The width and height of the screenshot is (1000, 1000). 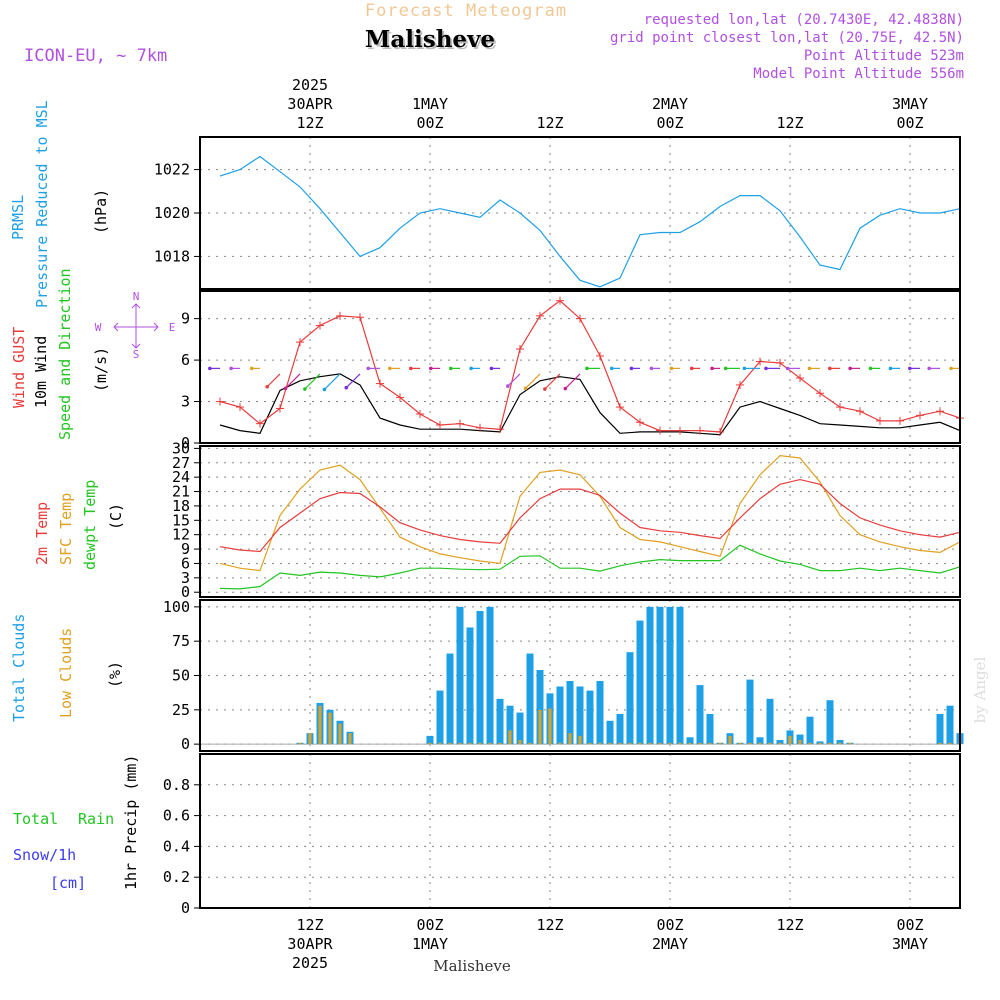 I want to click on bottom-time-label: 2MAY, so click(x=670, y=944).